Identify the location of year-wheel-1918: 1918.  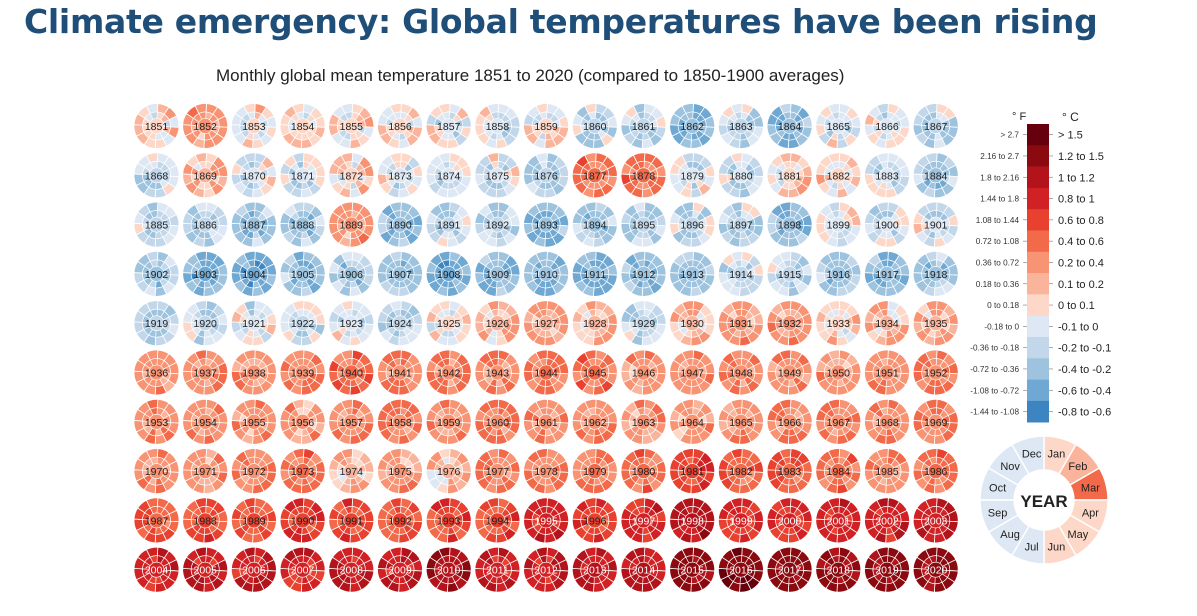
(935, 274).